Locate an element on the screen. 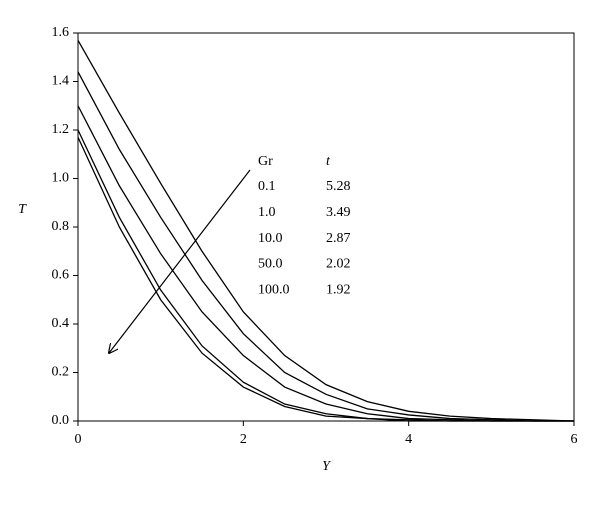 The width and height of the screenshot is (600, 508). y-tick-label: 0.6 is located at coordinates (61, 275).